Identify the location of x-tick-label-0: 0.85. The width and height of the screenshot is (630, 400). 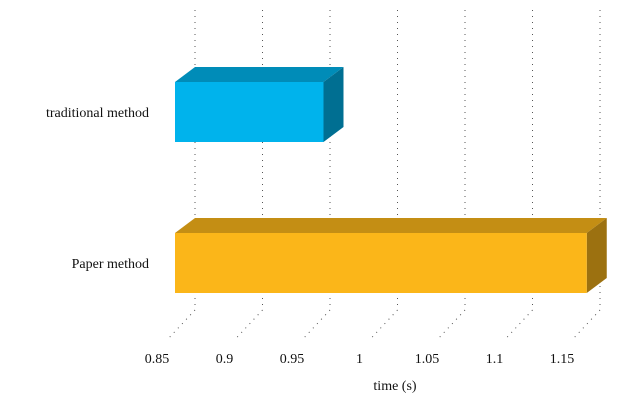
(157, 359).